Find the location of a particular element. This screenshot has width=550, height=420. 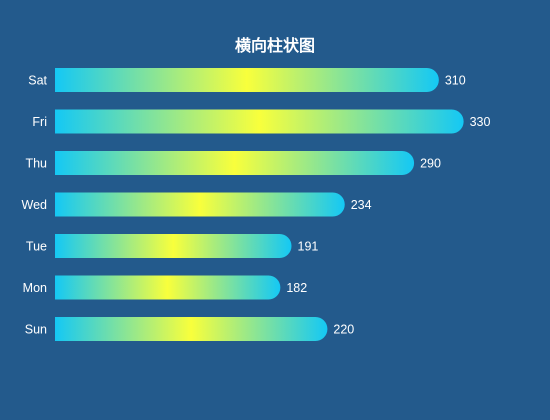

bar-thu is located at coordinates (235, 163).